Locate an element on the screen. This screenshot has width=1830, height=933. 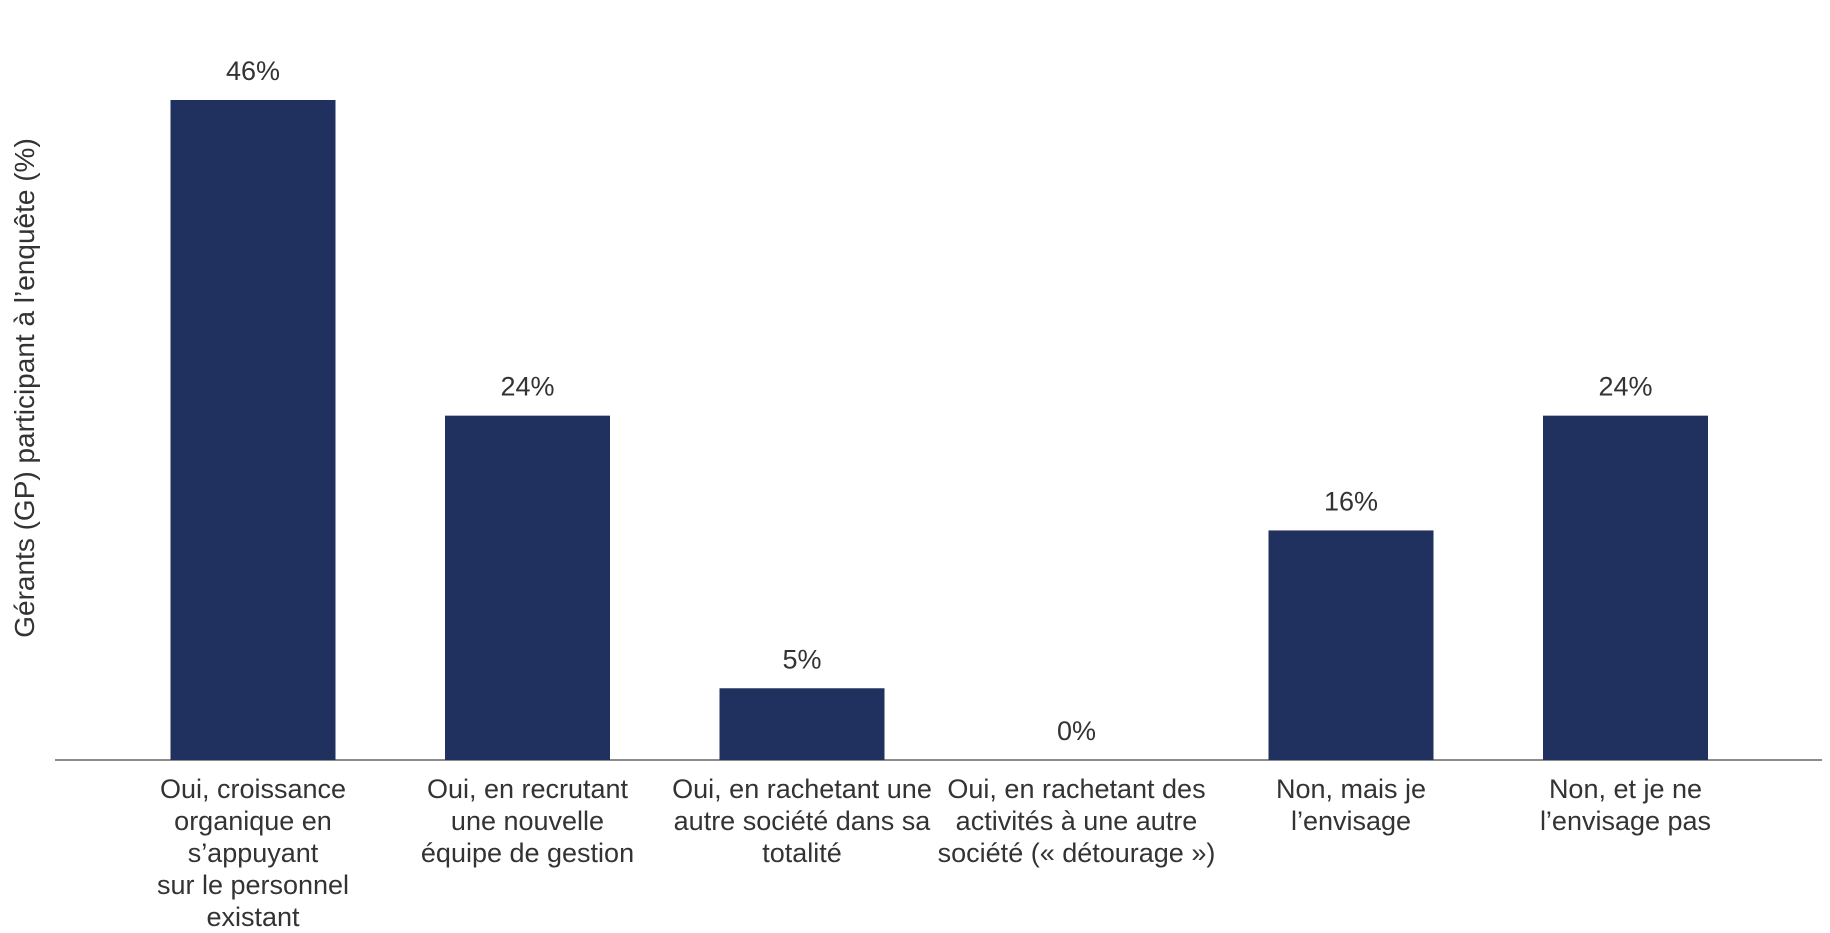
value-label-4: 0% is located at coordinates (1076, 731).